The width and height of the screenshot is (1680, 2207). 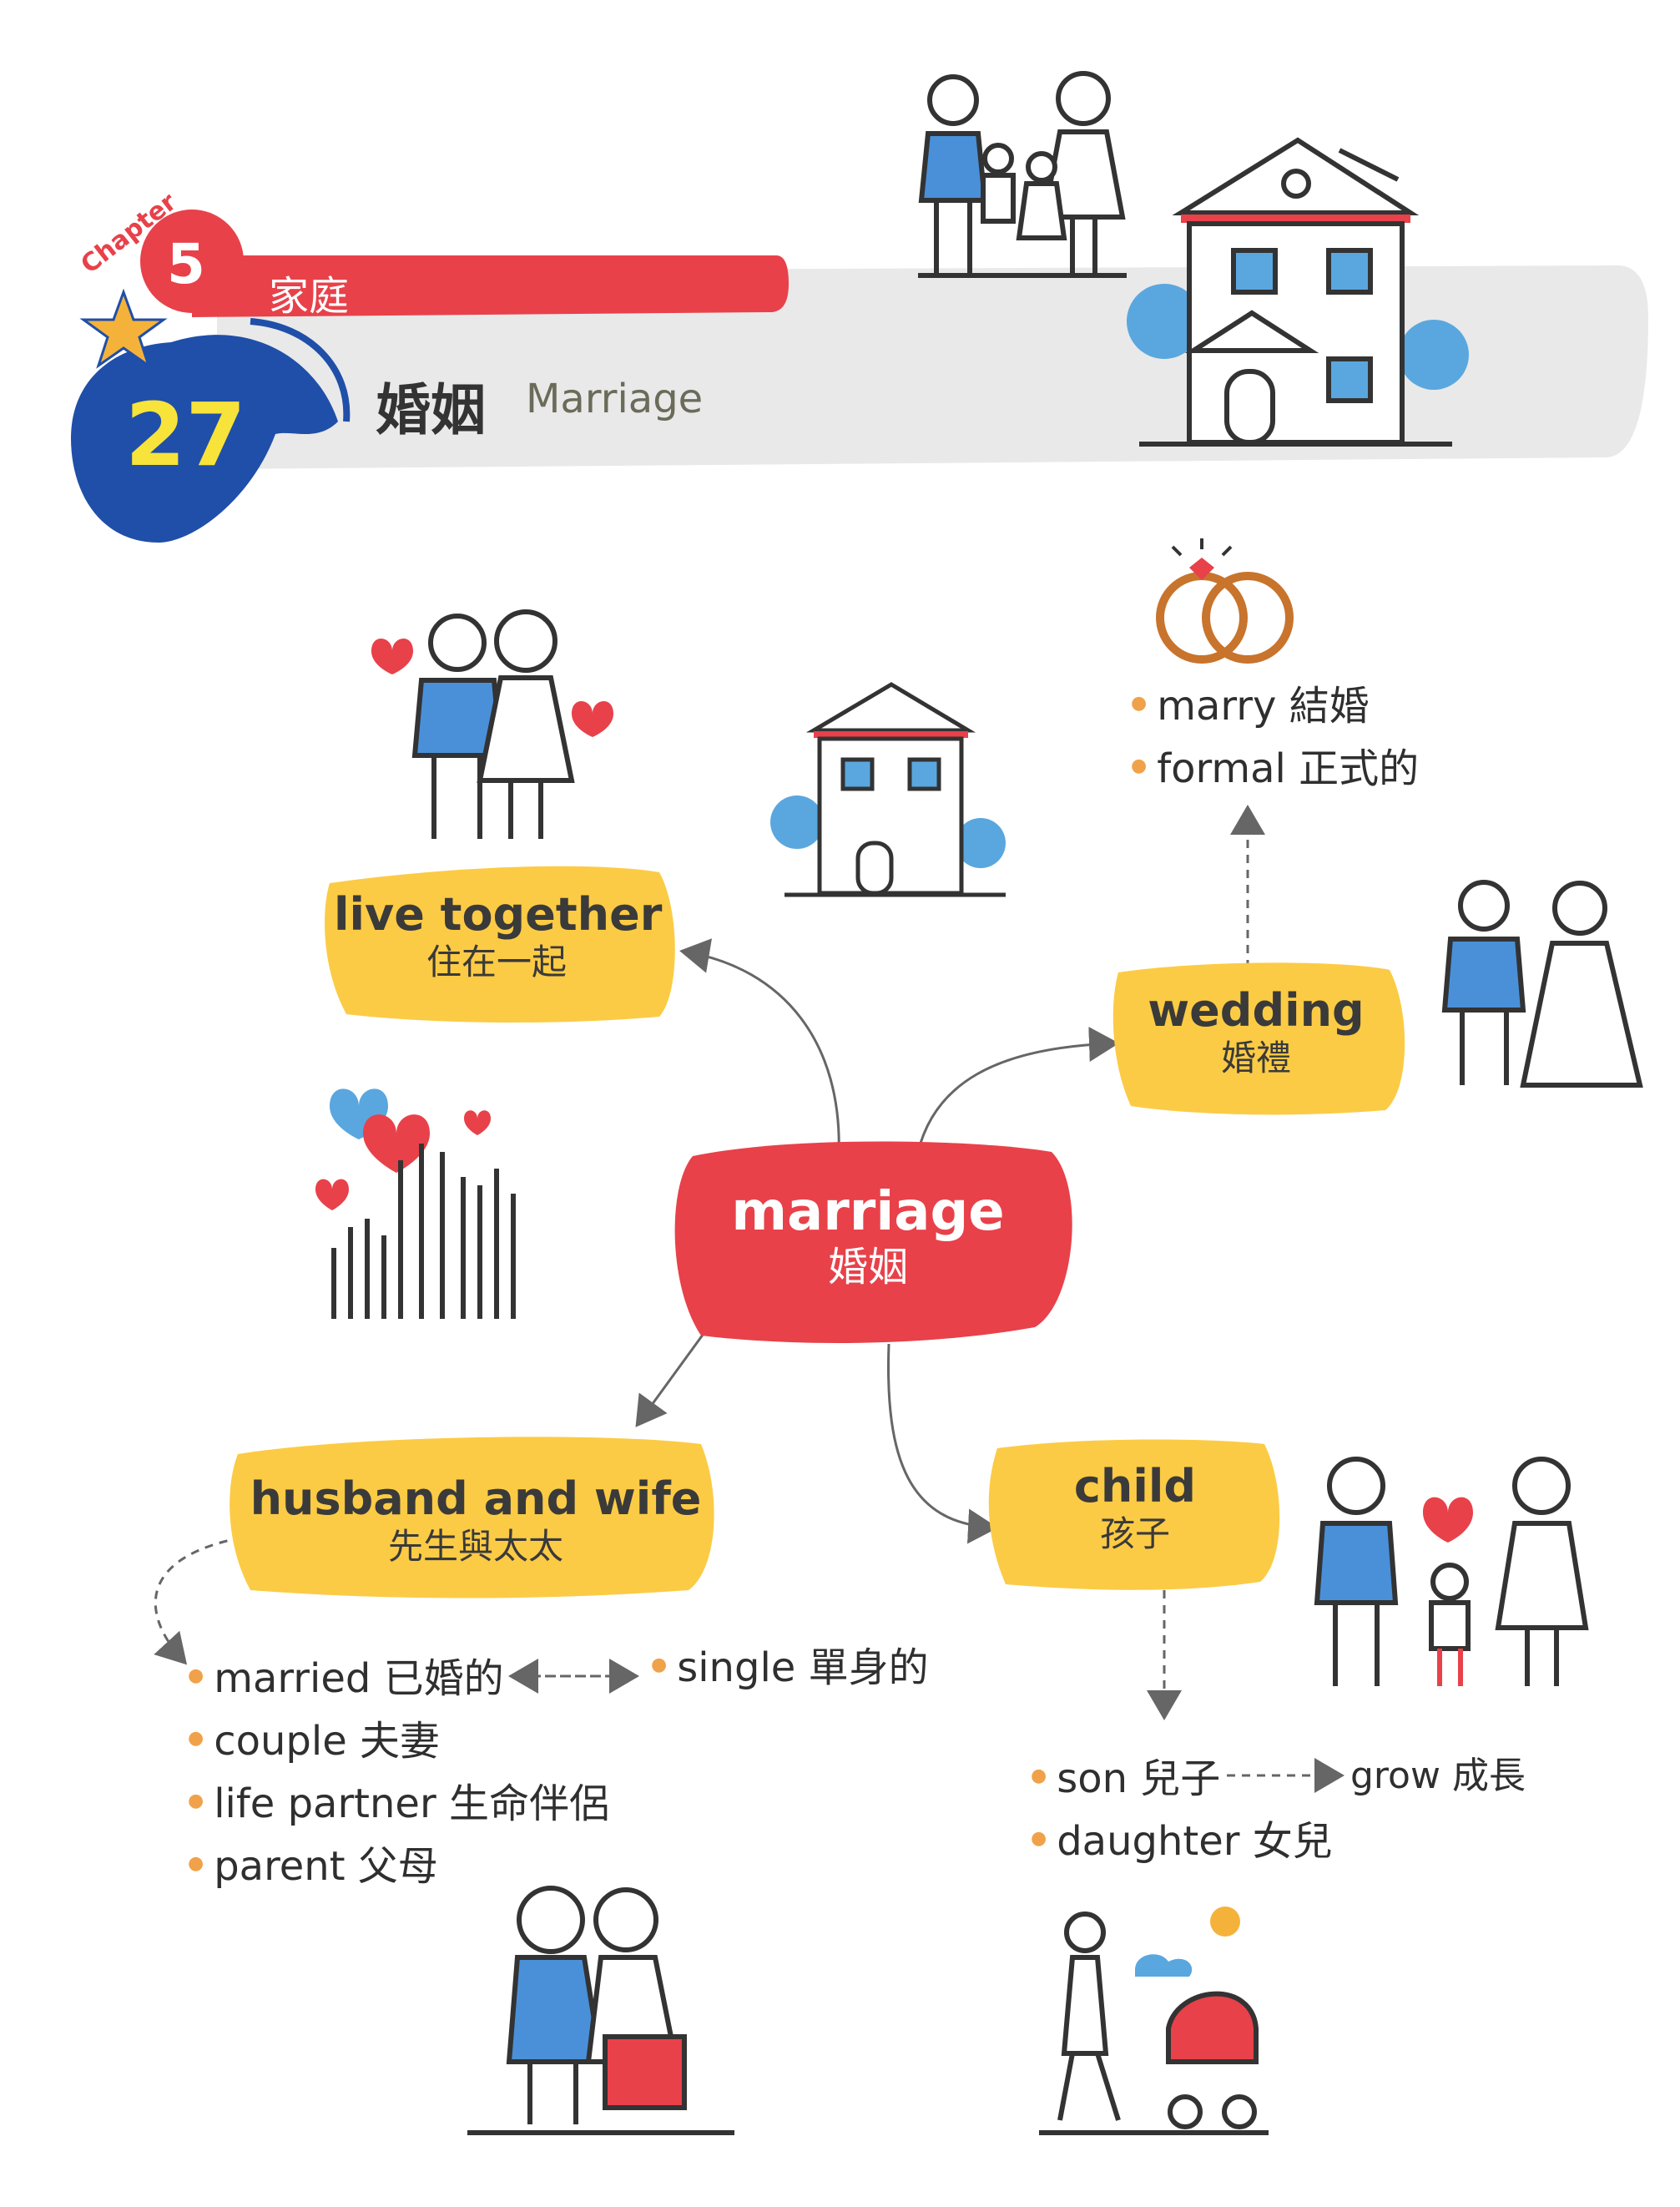 What do you see at coordinates (309, 296) in the screenshot?
I see `chapter-topic: 家庭` at bounding box center [309, 296].